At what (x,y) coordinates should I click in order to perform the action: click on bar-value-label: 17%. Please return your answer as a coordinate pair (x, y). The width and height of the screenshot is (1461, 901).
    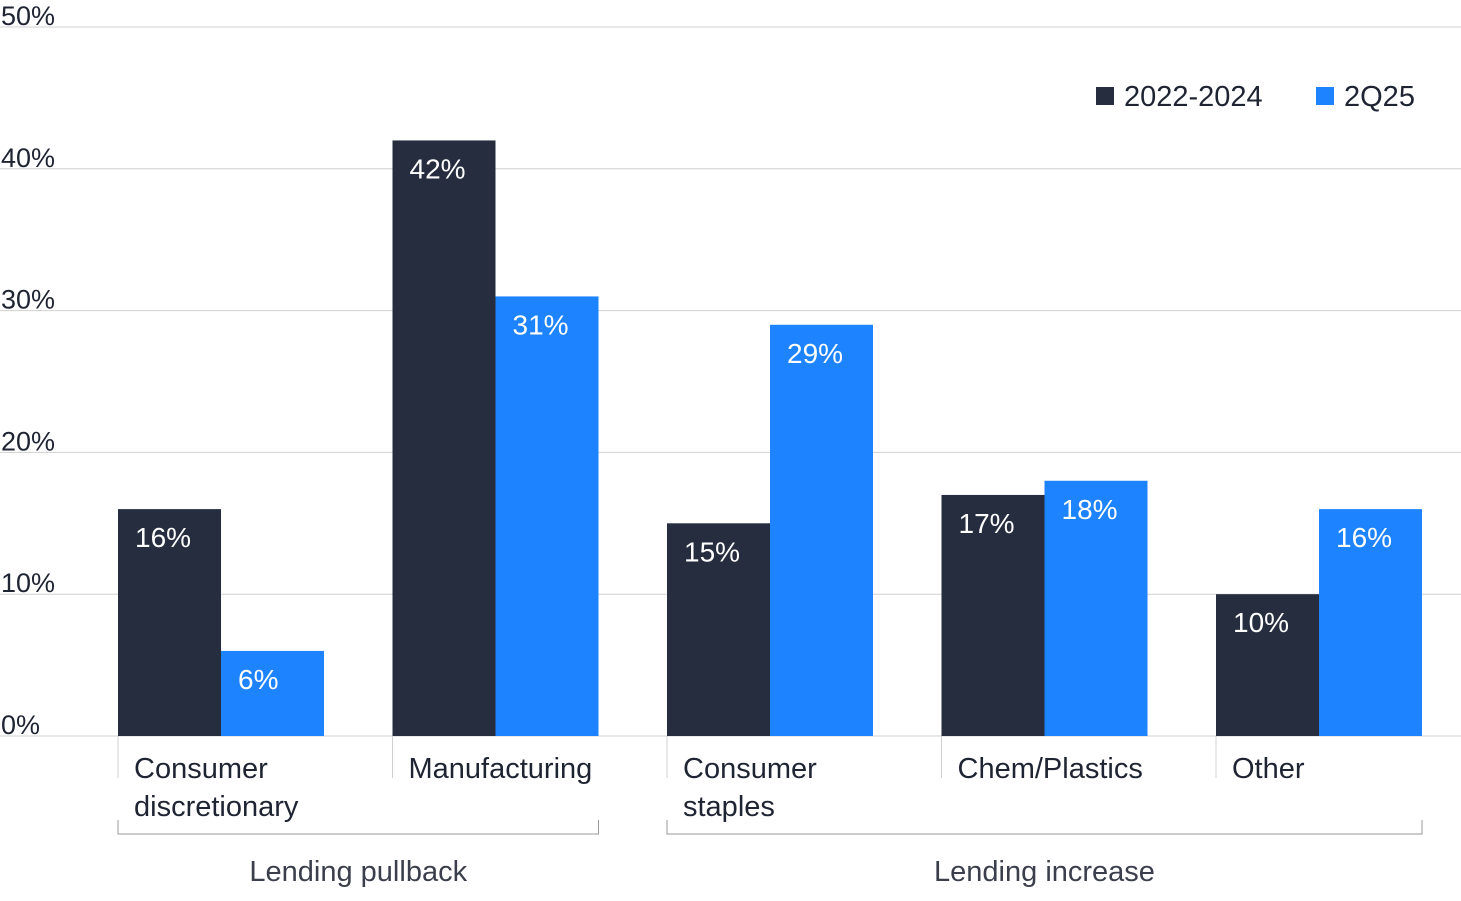
    Looking at the image, I should click on (987, 523).